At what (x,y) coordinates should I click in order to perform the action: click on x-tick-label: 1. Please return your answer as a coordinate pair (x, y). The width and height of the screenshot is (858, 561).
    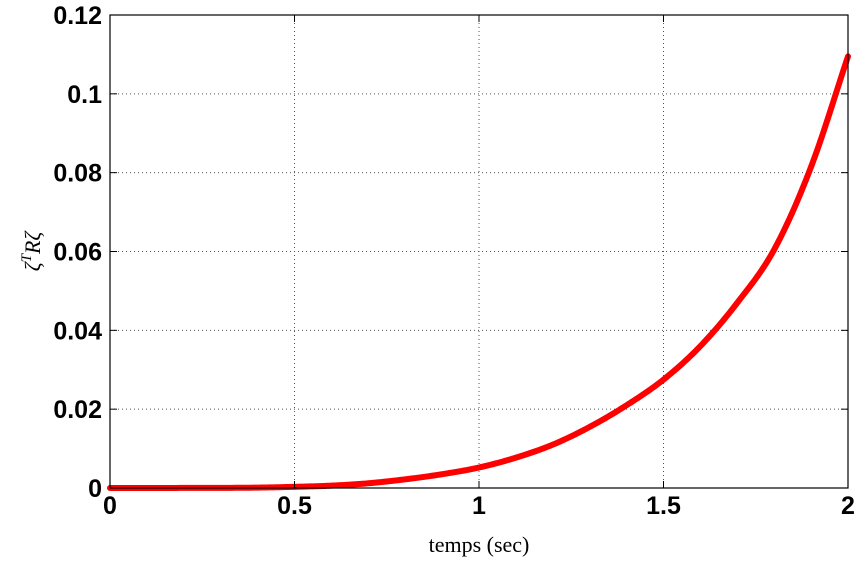
    Looking at the image, I should click on (479, 506).